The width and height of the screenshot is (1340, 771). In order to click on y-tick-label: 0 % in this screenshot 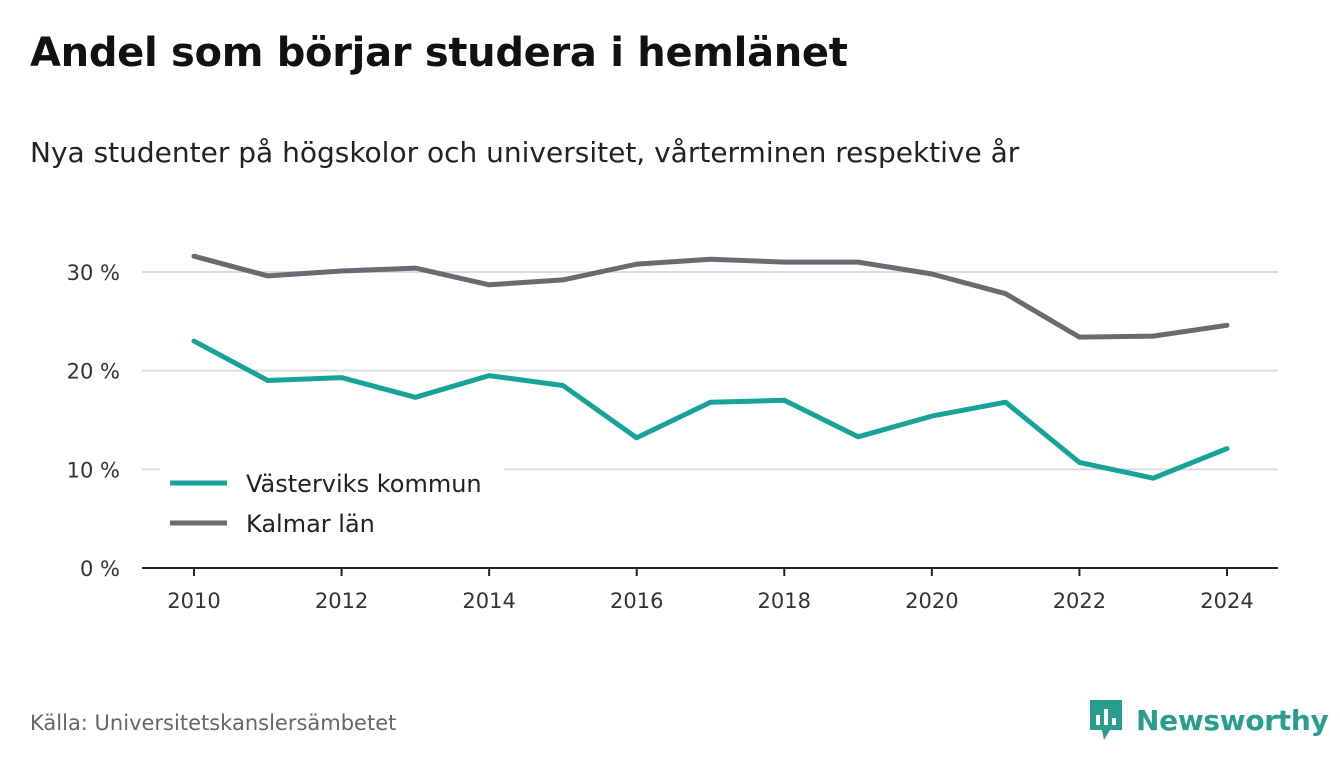, I will do `click(100, 569)`.